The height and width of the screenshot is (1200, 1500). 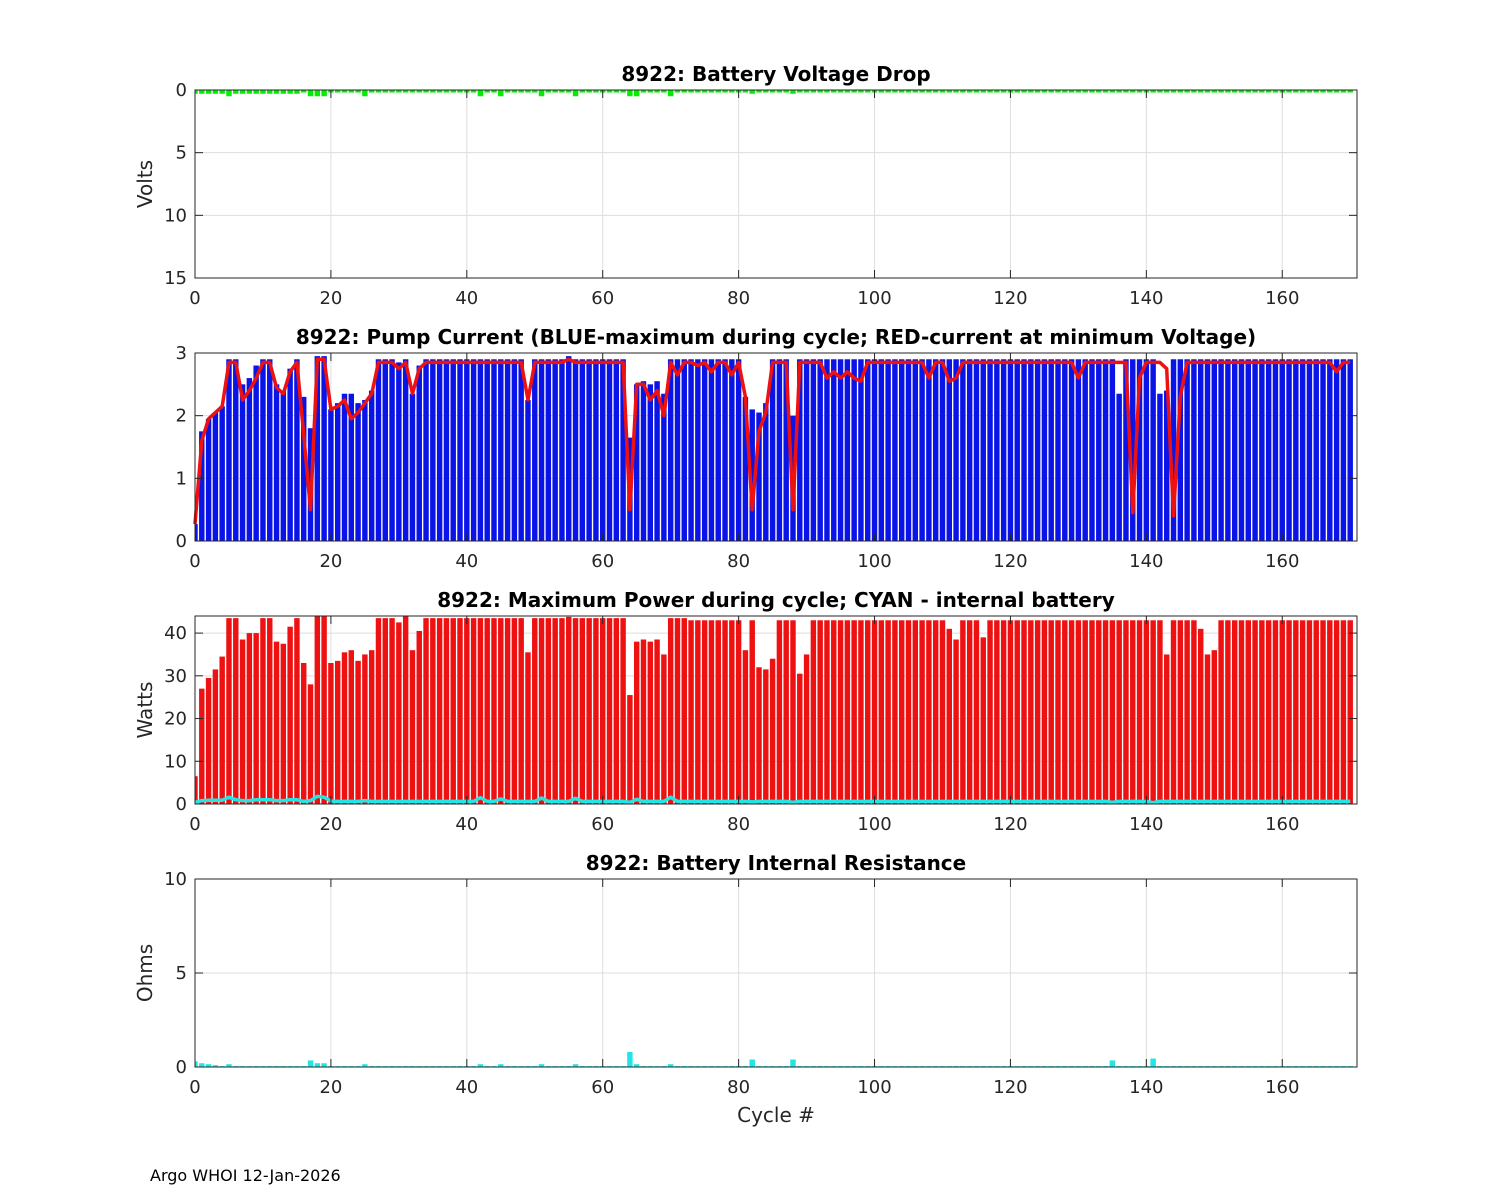 What do you see at coordinates (181, 541) in the screenshot?
I see `current-ytick-label: 0` at bounding box center [181, 541].